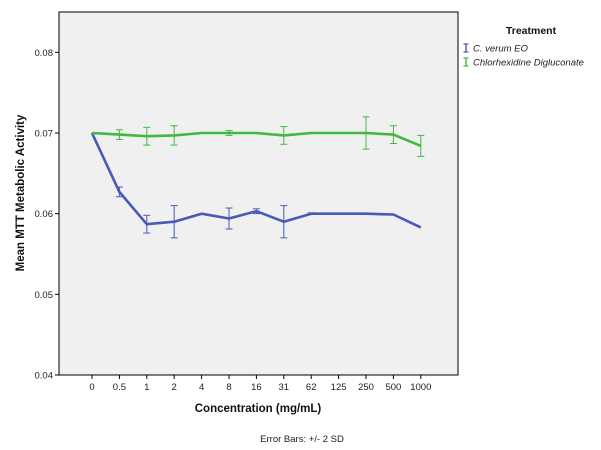 The height and width of the screenshot is (450, 601). What do you see at coordinates (146, 387) in the screenshot?
I see `x-tick-label: 1` at bounding box center [146, 387].